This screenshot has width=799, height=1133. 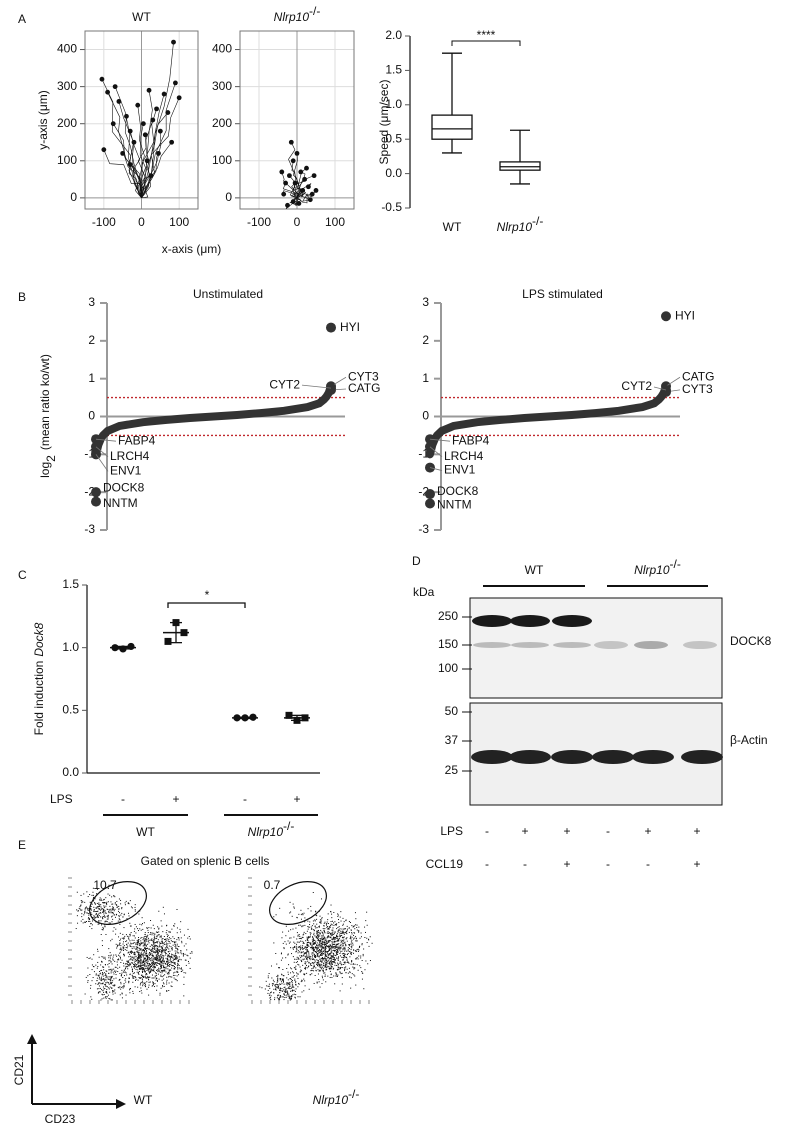 I want to click on chart-title: WT, so click(x=141, y=17).